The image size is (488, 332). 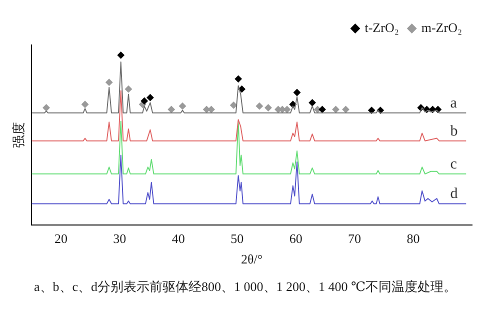 What do you see at coordinates (454, 131) in the screenshot?
I see `series-label: b` at bounding box center [454, 131].